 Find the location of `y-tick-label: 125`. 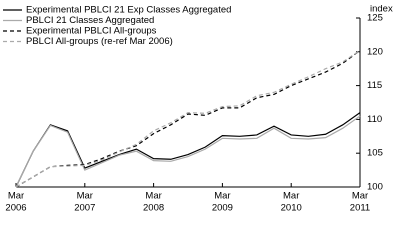

y-tick-label: 125 is located at coordinates (375, 18).